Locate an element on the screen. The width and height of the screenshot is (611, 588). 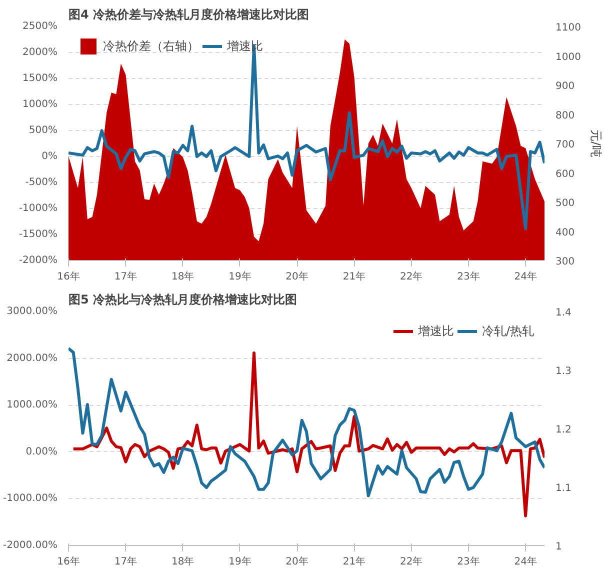
y2-tick-label: 300 is located at coordinates (565, 262).